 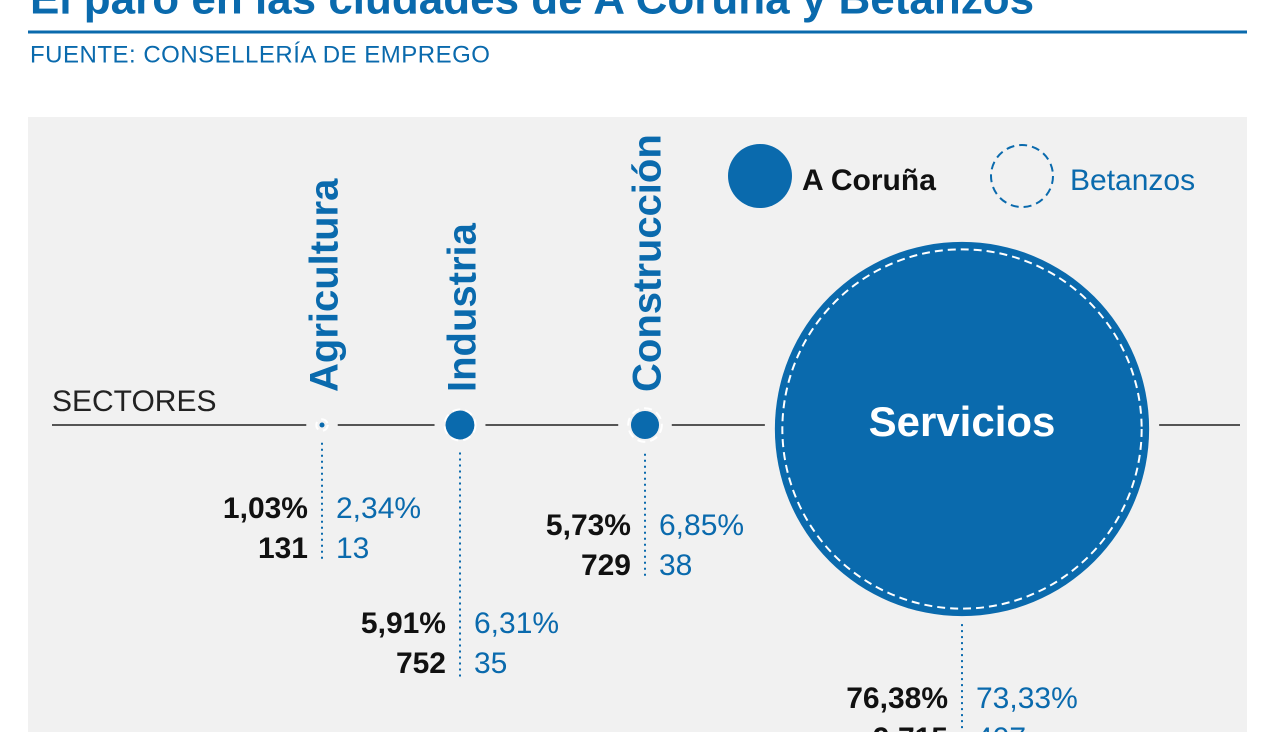 What do you see at coordinates (897, 698) in the screenshot?
I see `value-label: 76,38%` at bounding box center [897, 698].